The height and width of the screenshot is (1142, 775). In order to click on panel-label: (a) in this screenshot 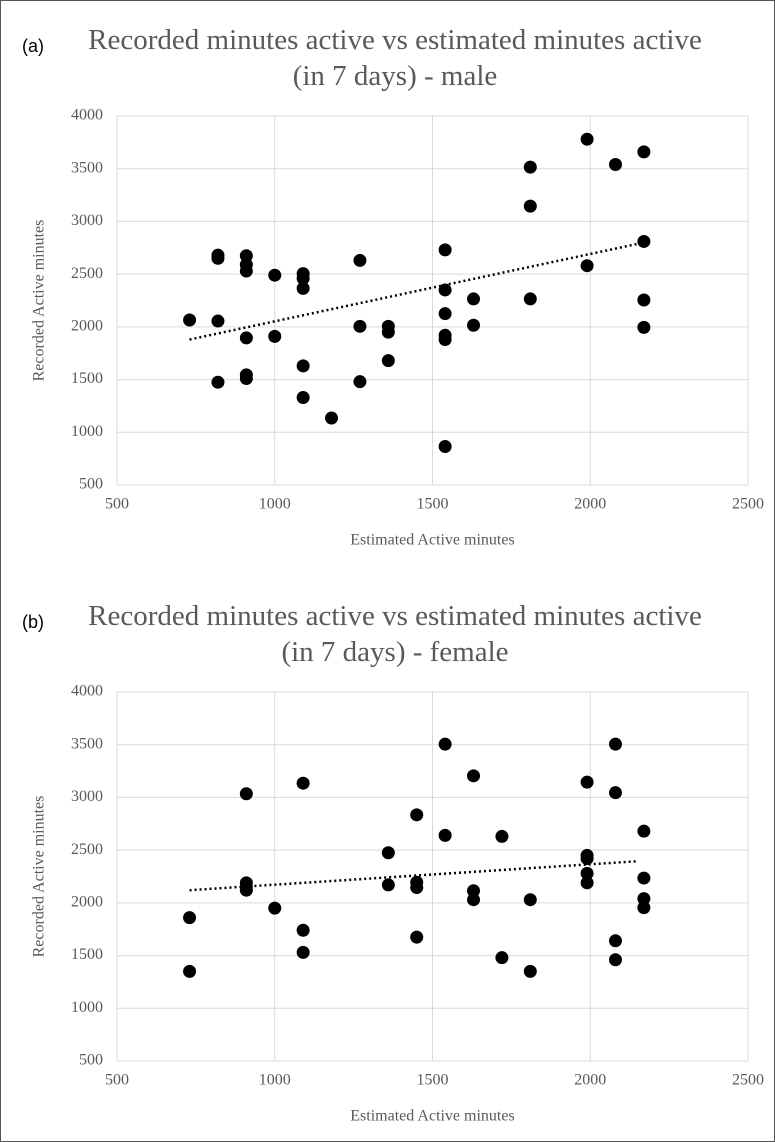, I will do `click(33, 46)`.